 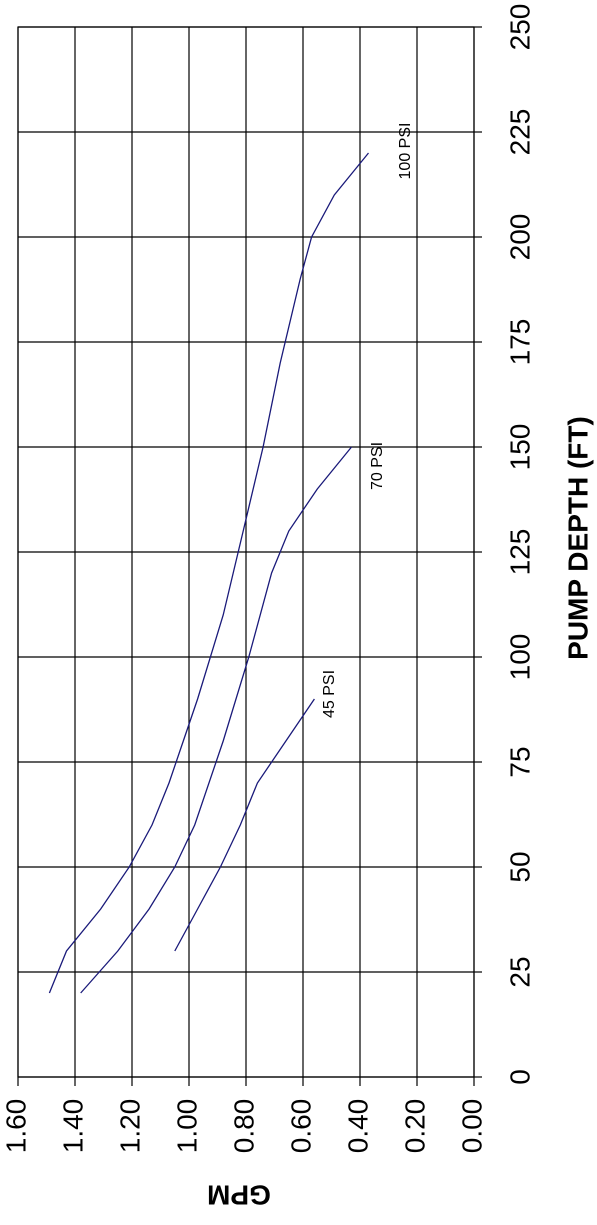 What do you see at coordinates (519, 1077) in the screenshot?
I see `depth-tick-label: 0` at bounding box center [519, 1077].